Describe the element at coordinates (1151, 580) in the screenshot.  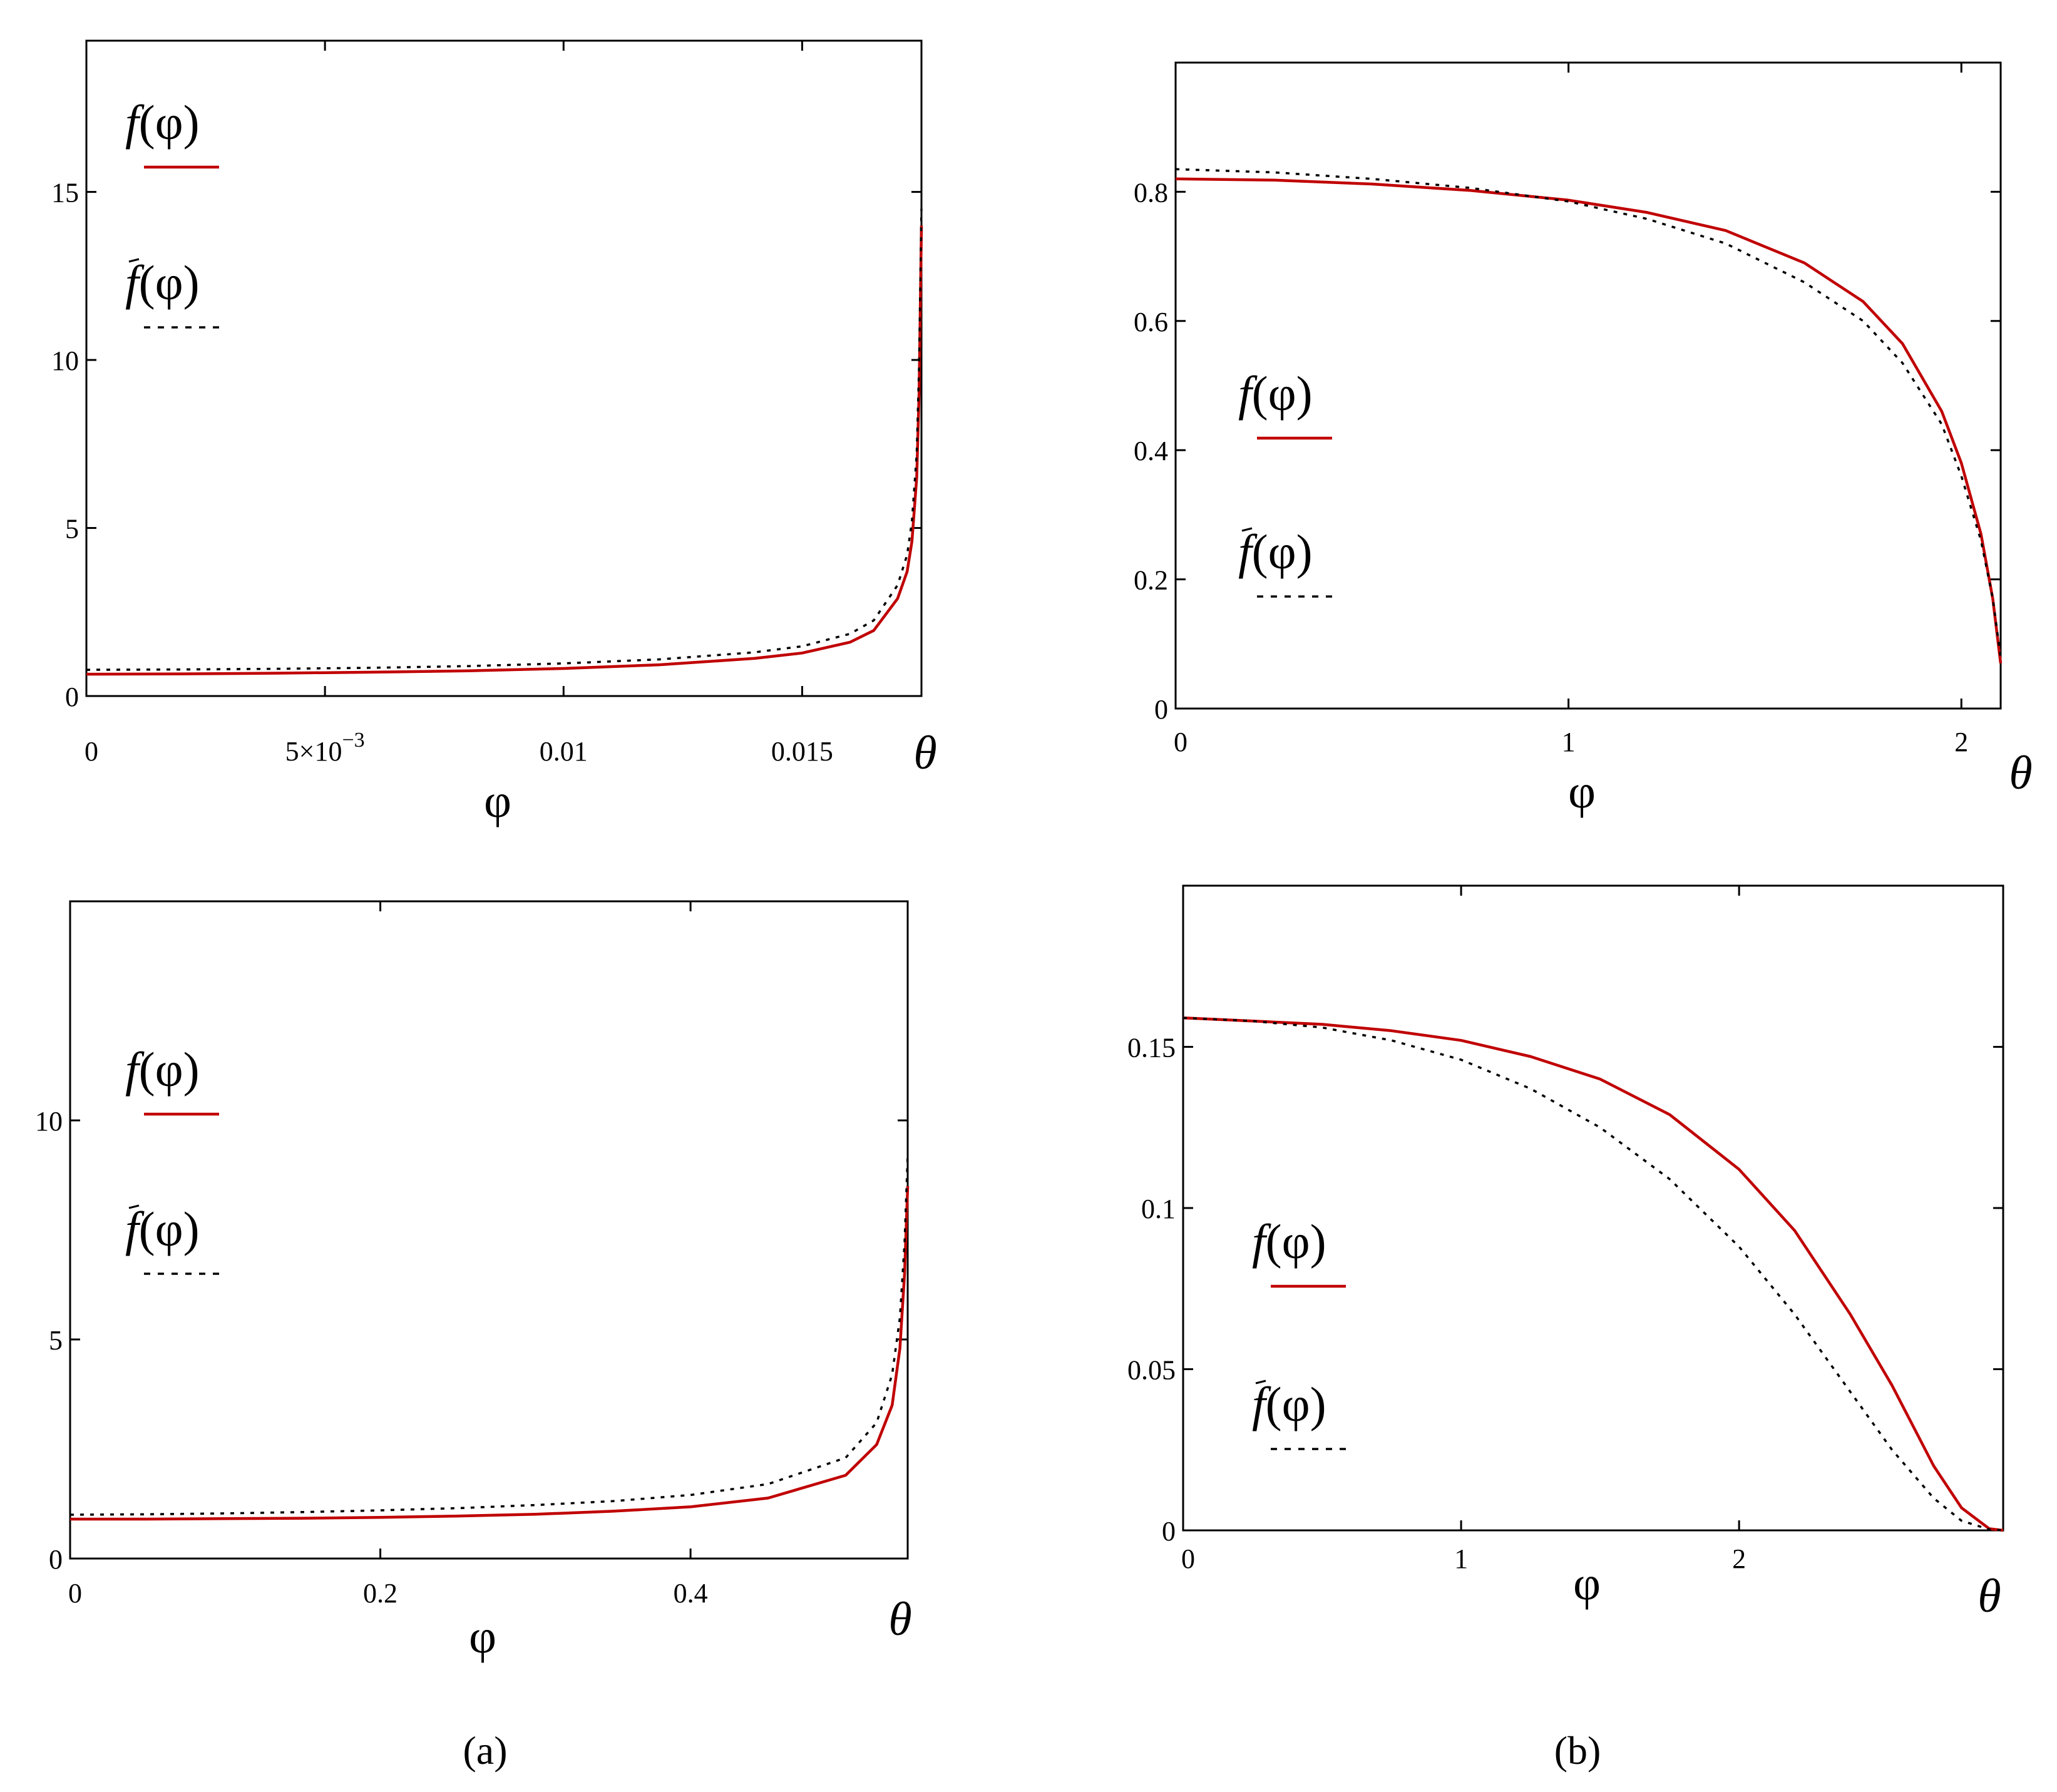
I see `y-tick-label: 0.2` at that location.